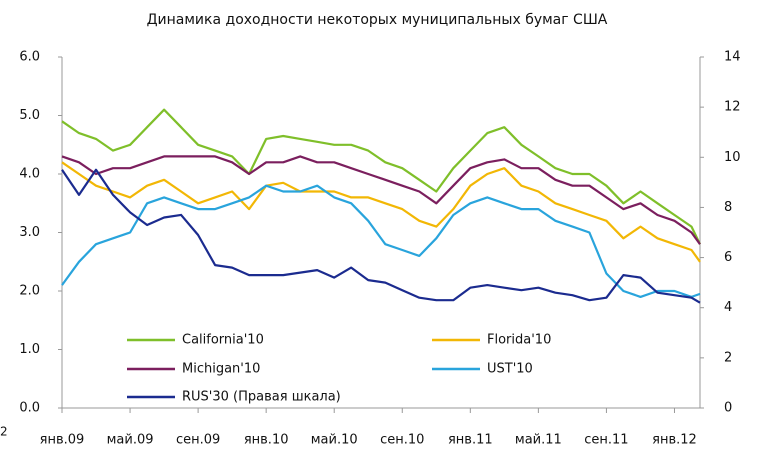 This screenshot has height=453, width=758. I want to click on y-tick-label: 2.0, so click(29, 291).